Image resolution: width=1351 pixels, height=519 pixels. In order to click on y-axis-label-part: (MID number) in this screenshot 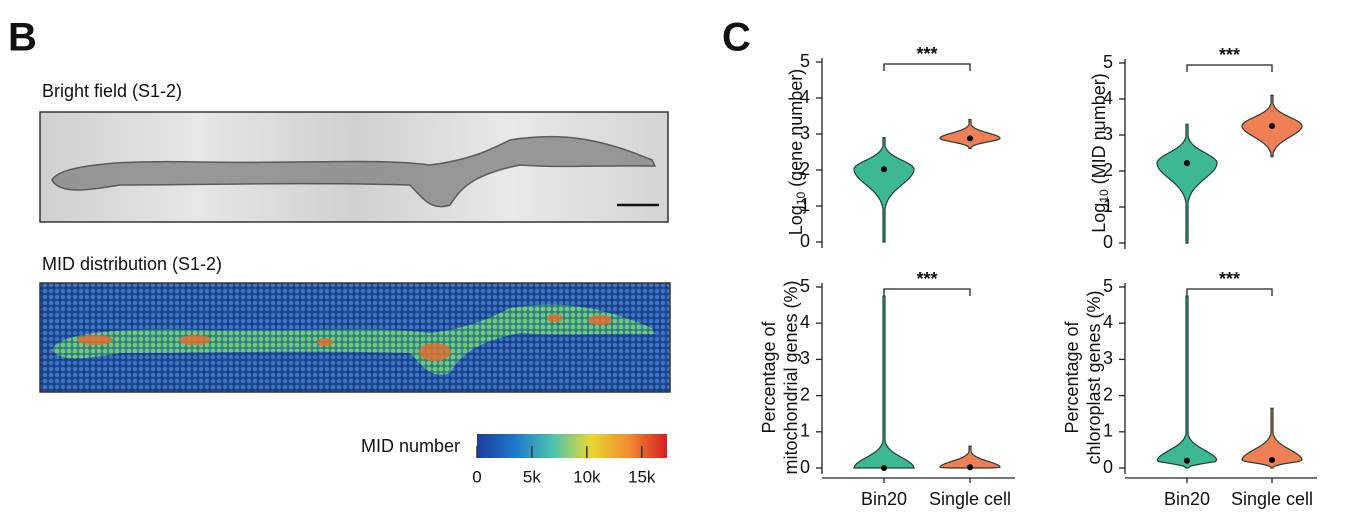, I will do `click(1099, 128)`.